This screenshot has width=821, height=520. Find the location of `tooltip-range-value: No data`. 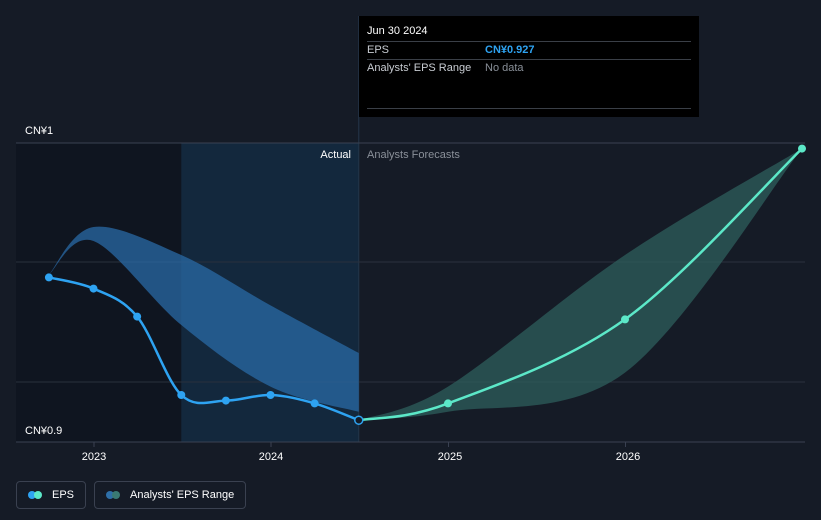

tooltip-range-value: No data is located at coordinates (504, 68).